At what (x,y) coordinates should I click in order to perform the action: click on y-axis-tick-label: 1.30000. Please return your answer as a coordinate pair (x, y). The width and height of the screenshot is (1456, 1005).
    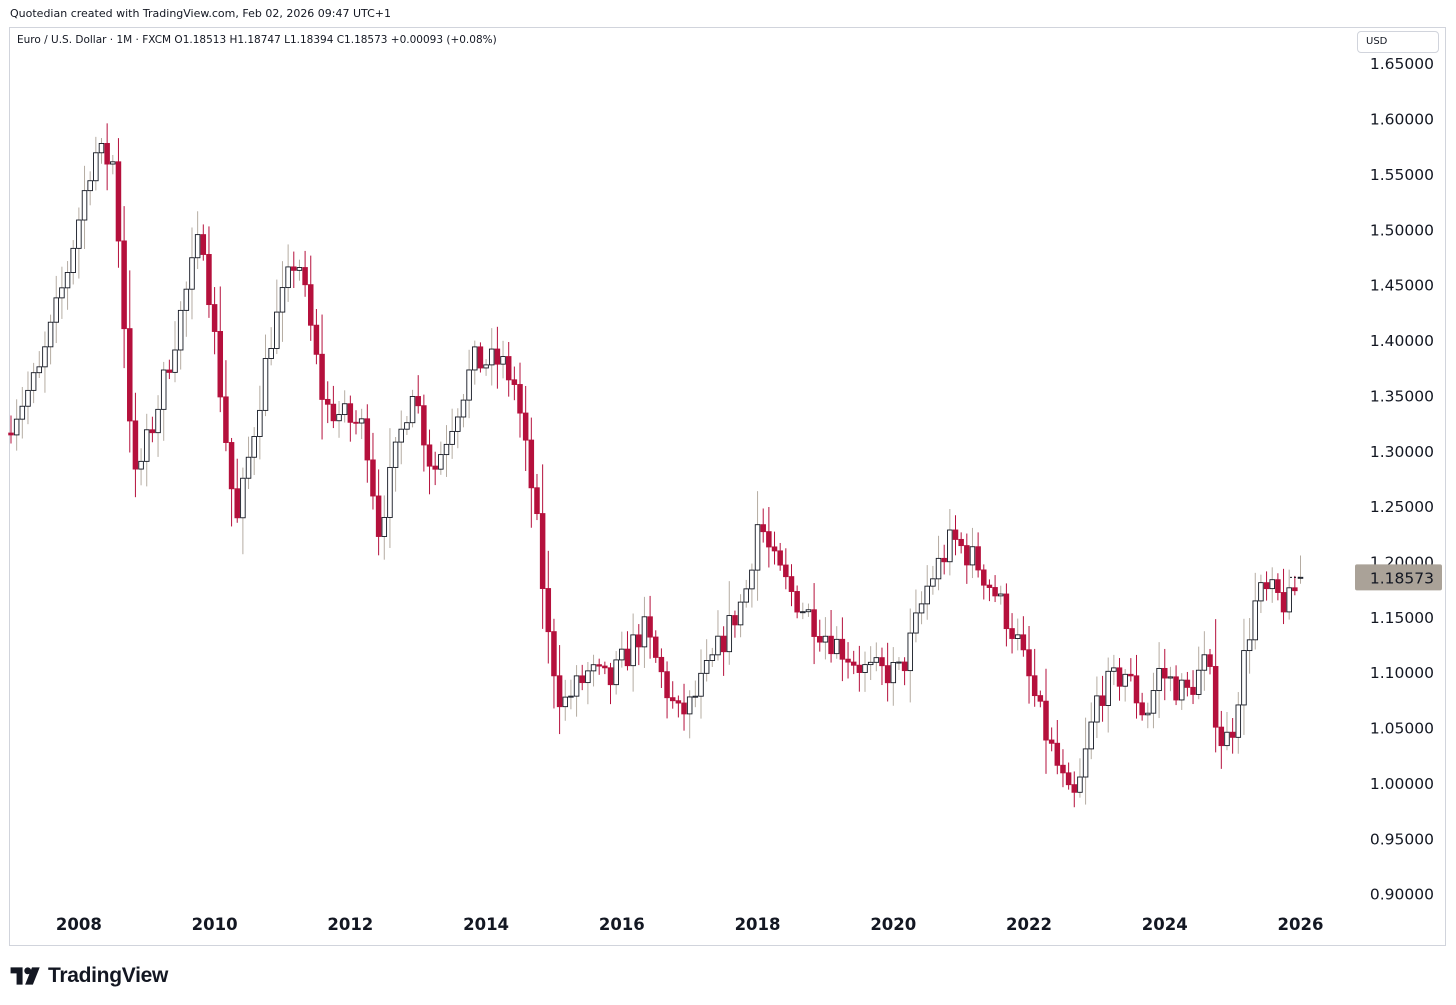
    Looking at the image, I should click on (1402, 452).